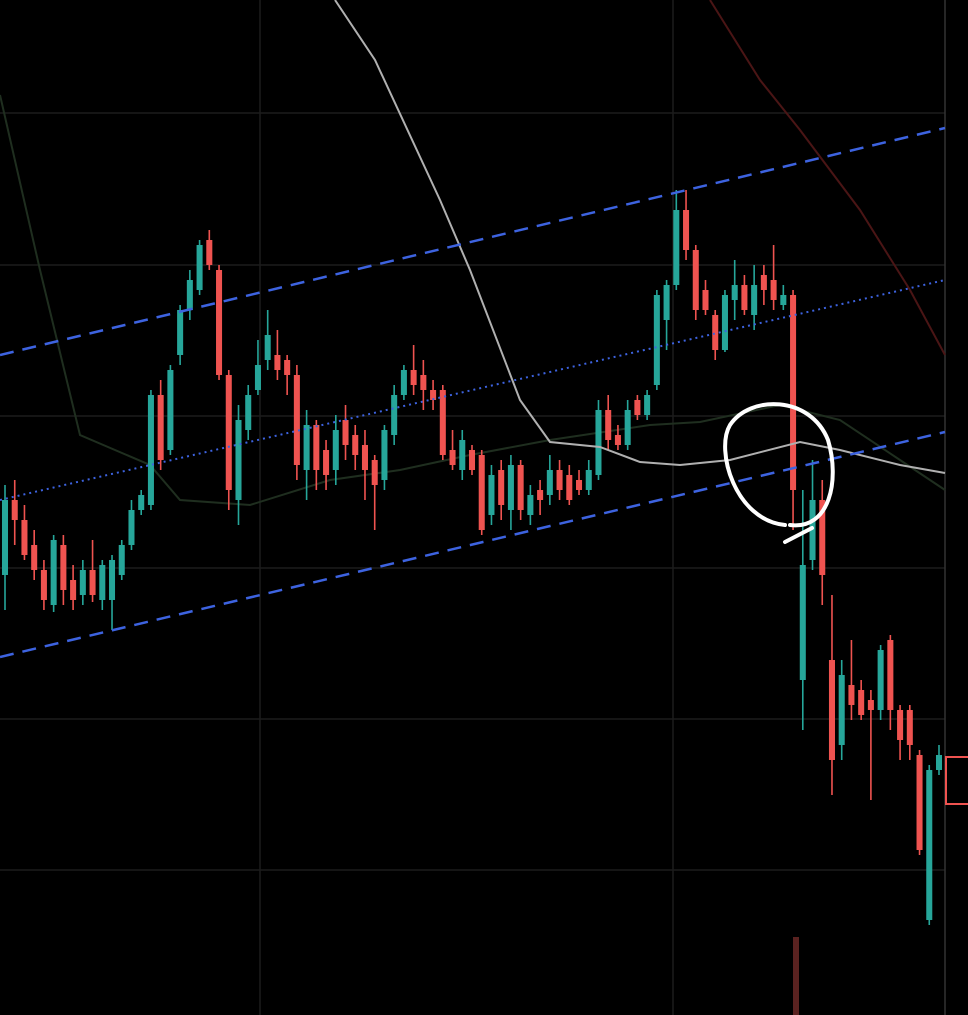  Describe the element at coordinates (796, 976) in the screenshot. I see `volume-bar` at that location.